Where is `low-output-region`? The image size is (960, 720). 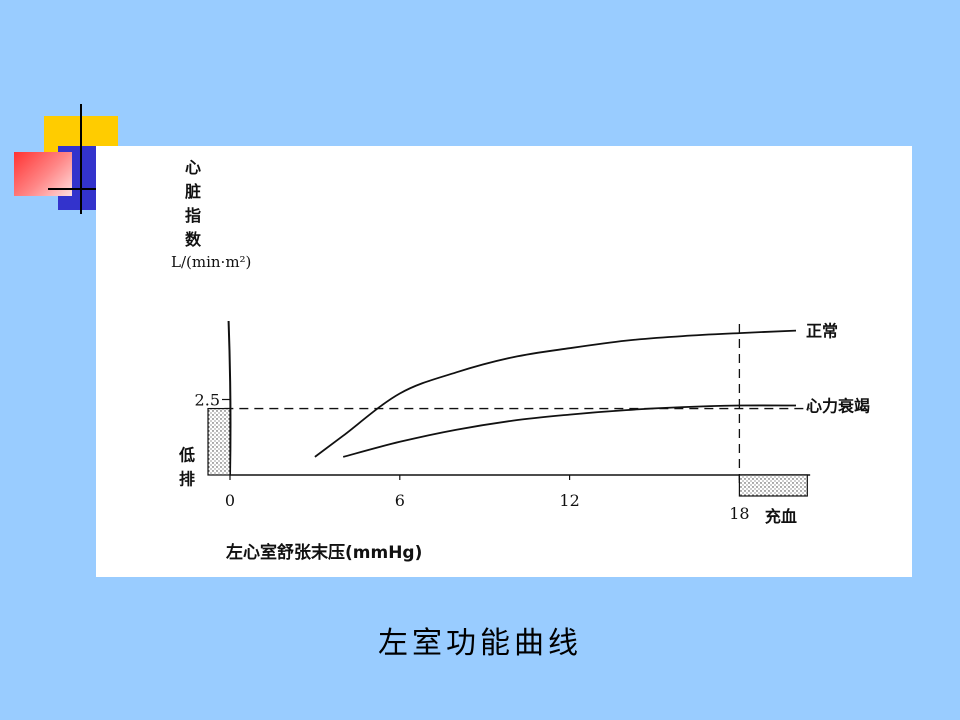 low-output-region is located at coordinates (219, 441).